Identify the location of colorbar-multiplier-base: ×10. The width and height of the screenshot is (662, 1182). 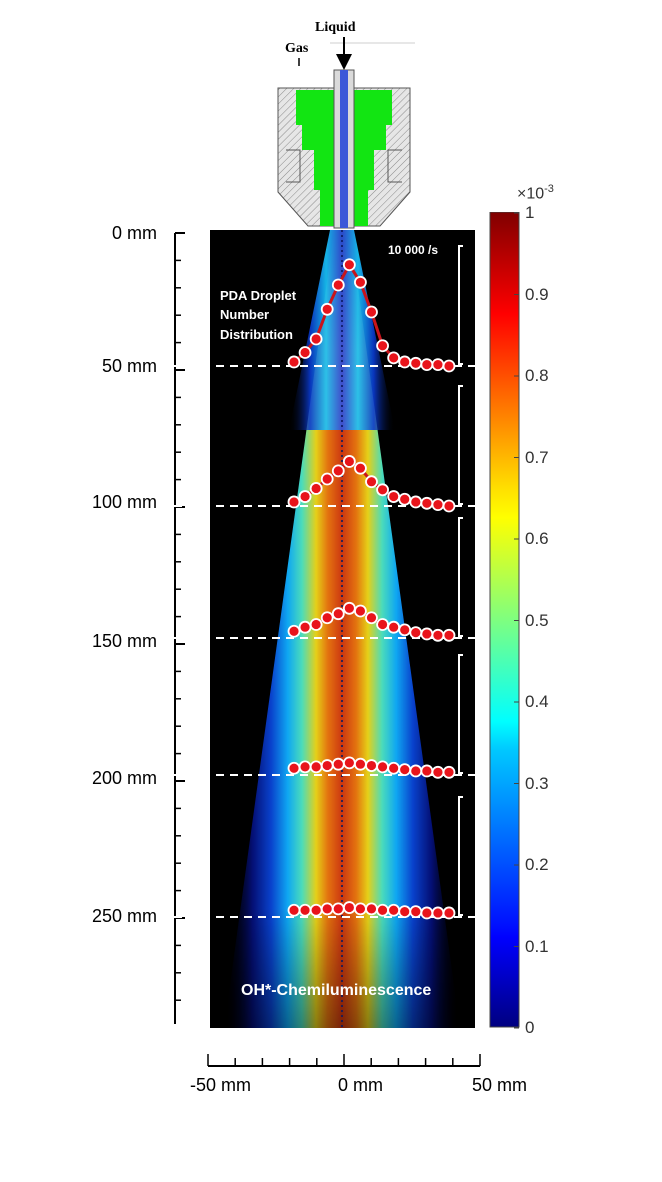
(531, 194).